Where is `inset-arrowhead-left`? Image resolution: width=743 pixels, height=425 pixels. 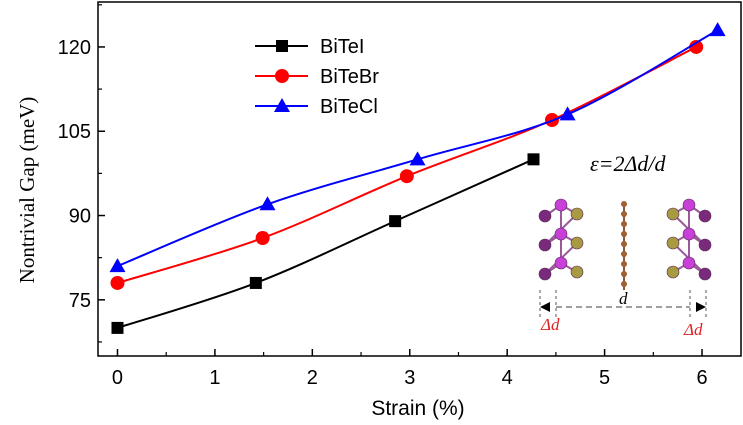
inset-arrowhead-left is located at coordinates (545, 307).